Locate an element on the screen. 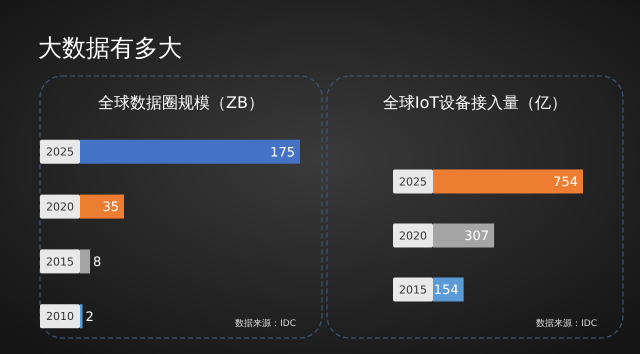 Image resolution: width=640 pixels, height=354 pixels. data-label: 175 is located at coordinates (282, 152).